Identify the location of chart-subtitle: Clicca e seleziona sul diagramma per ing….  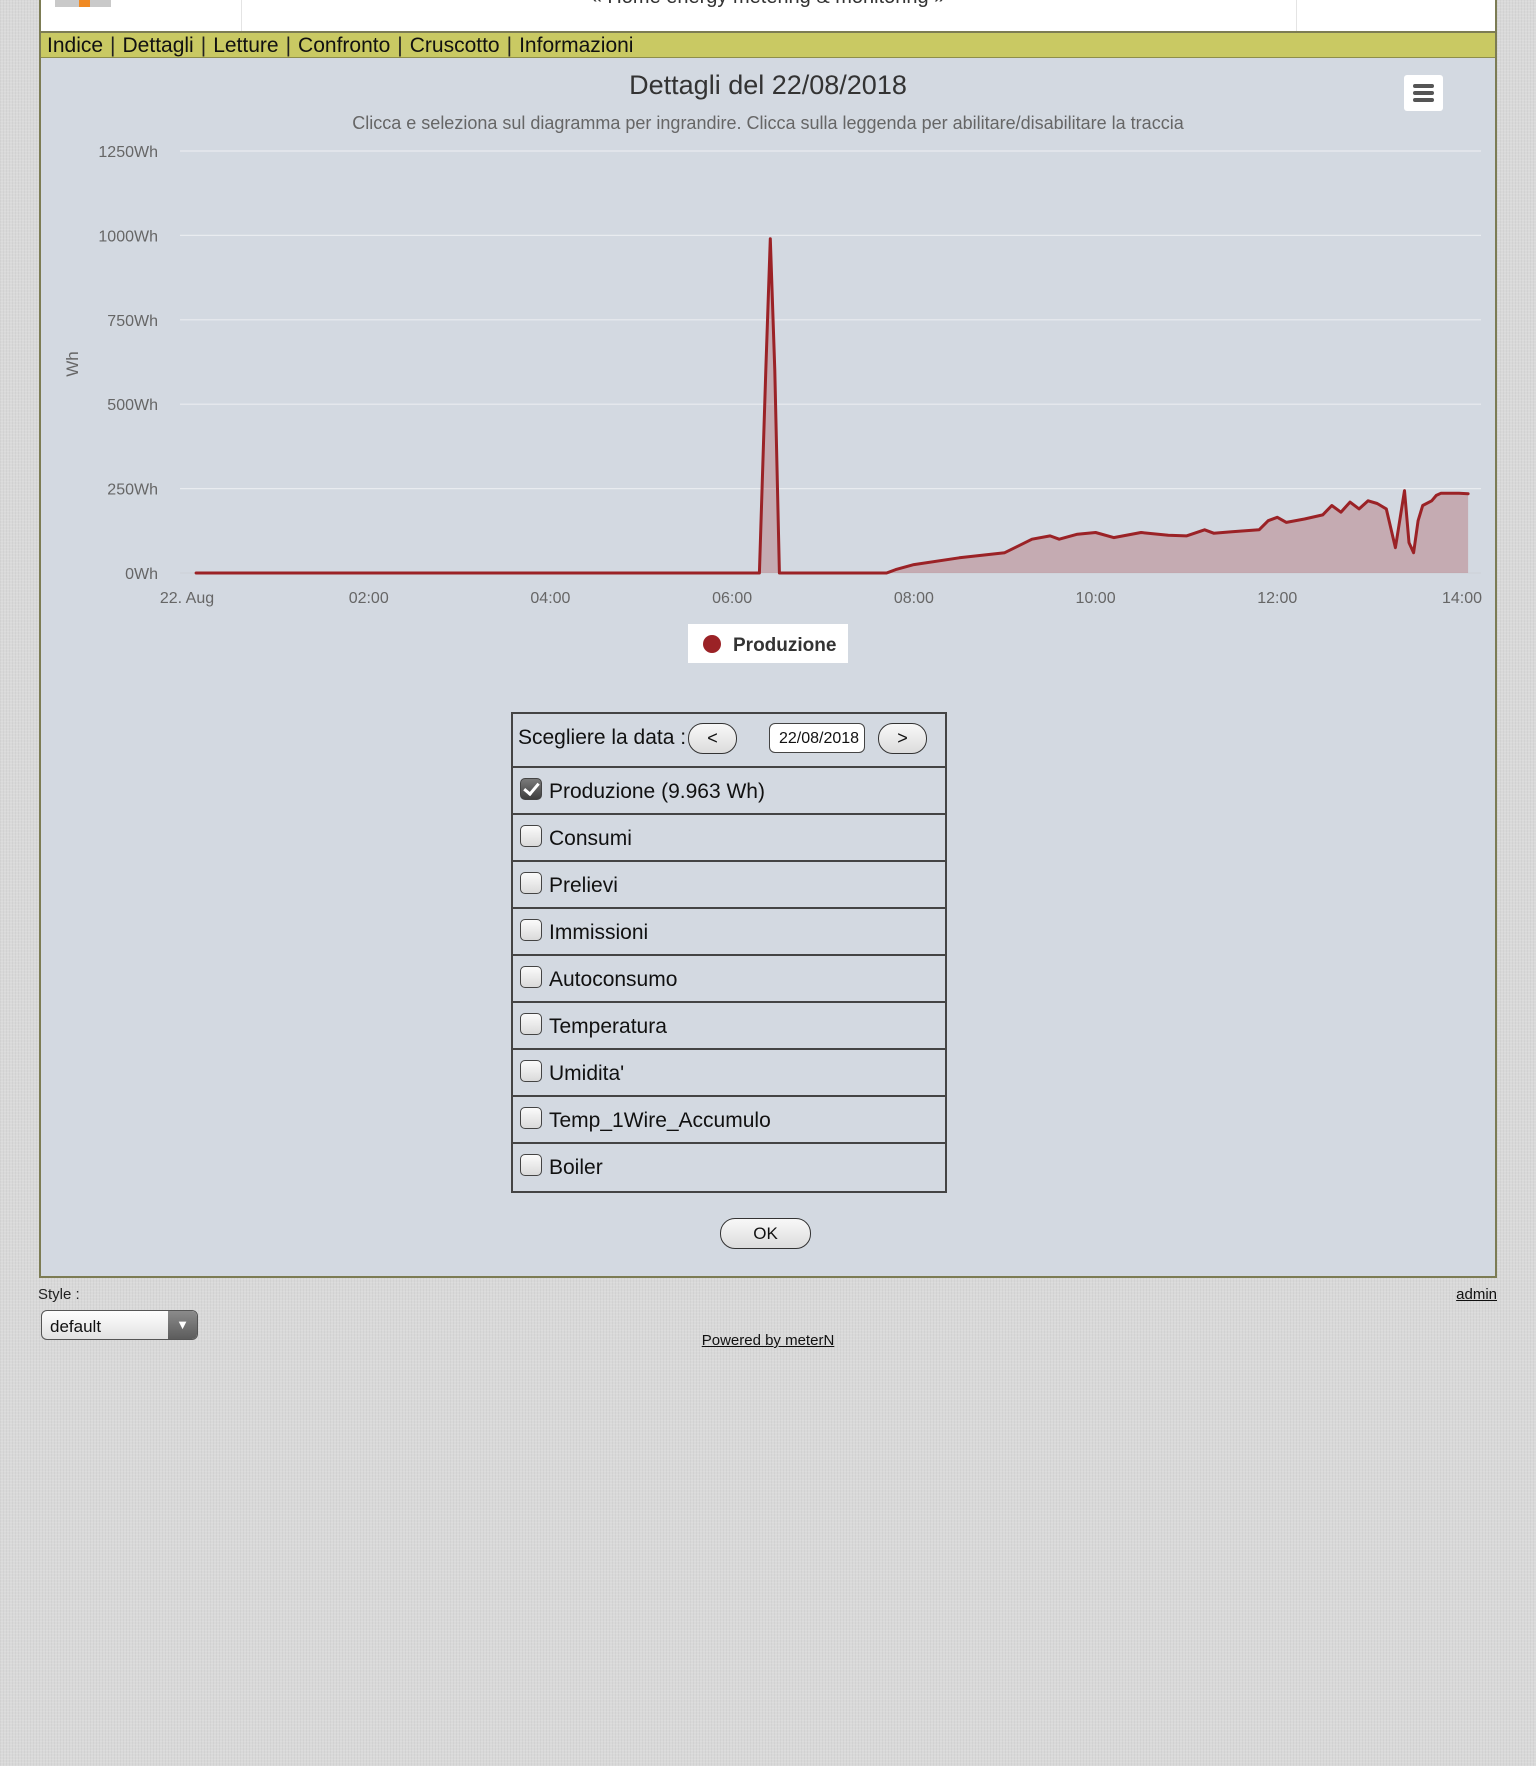
(768, 123).